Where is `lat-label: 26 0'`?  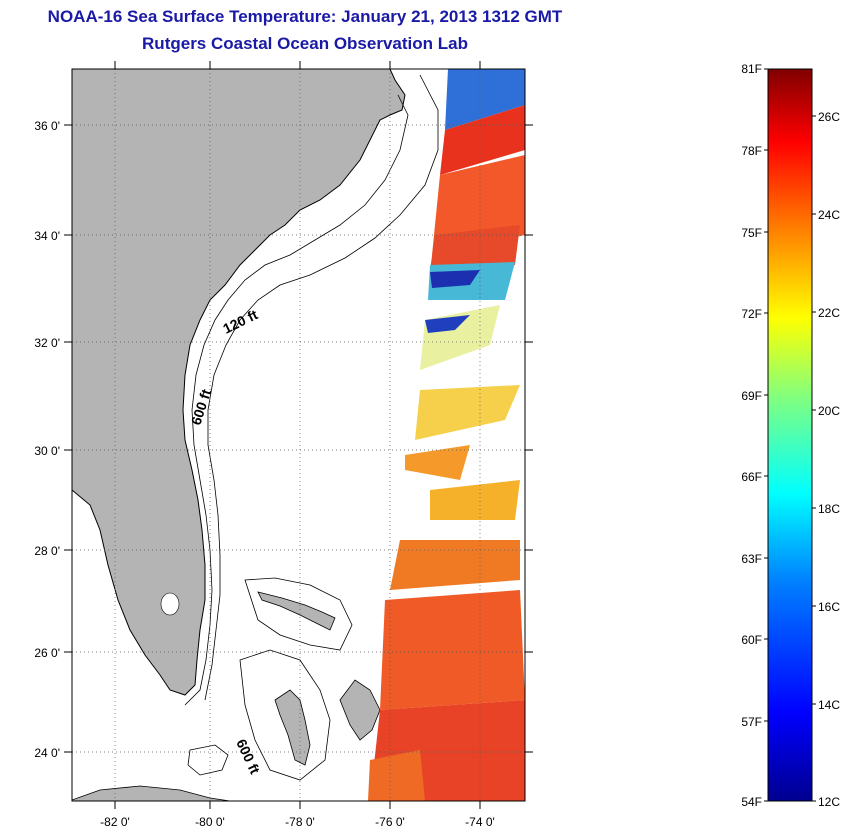
lat-label: 26 0' is located at coordinates (47, 653).